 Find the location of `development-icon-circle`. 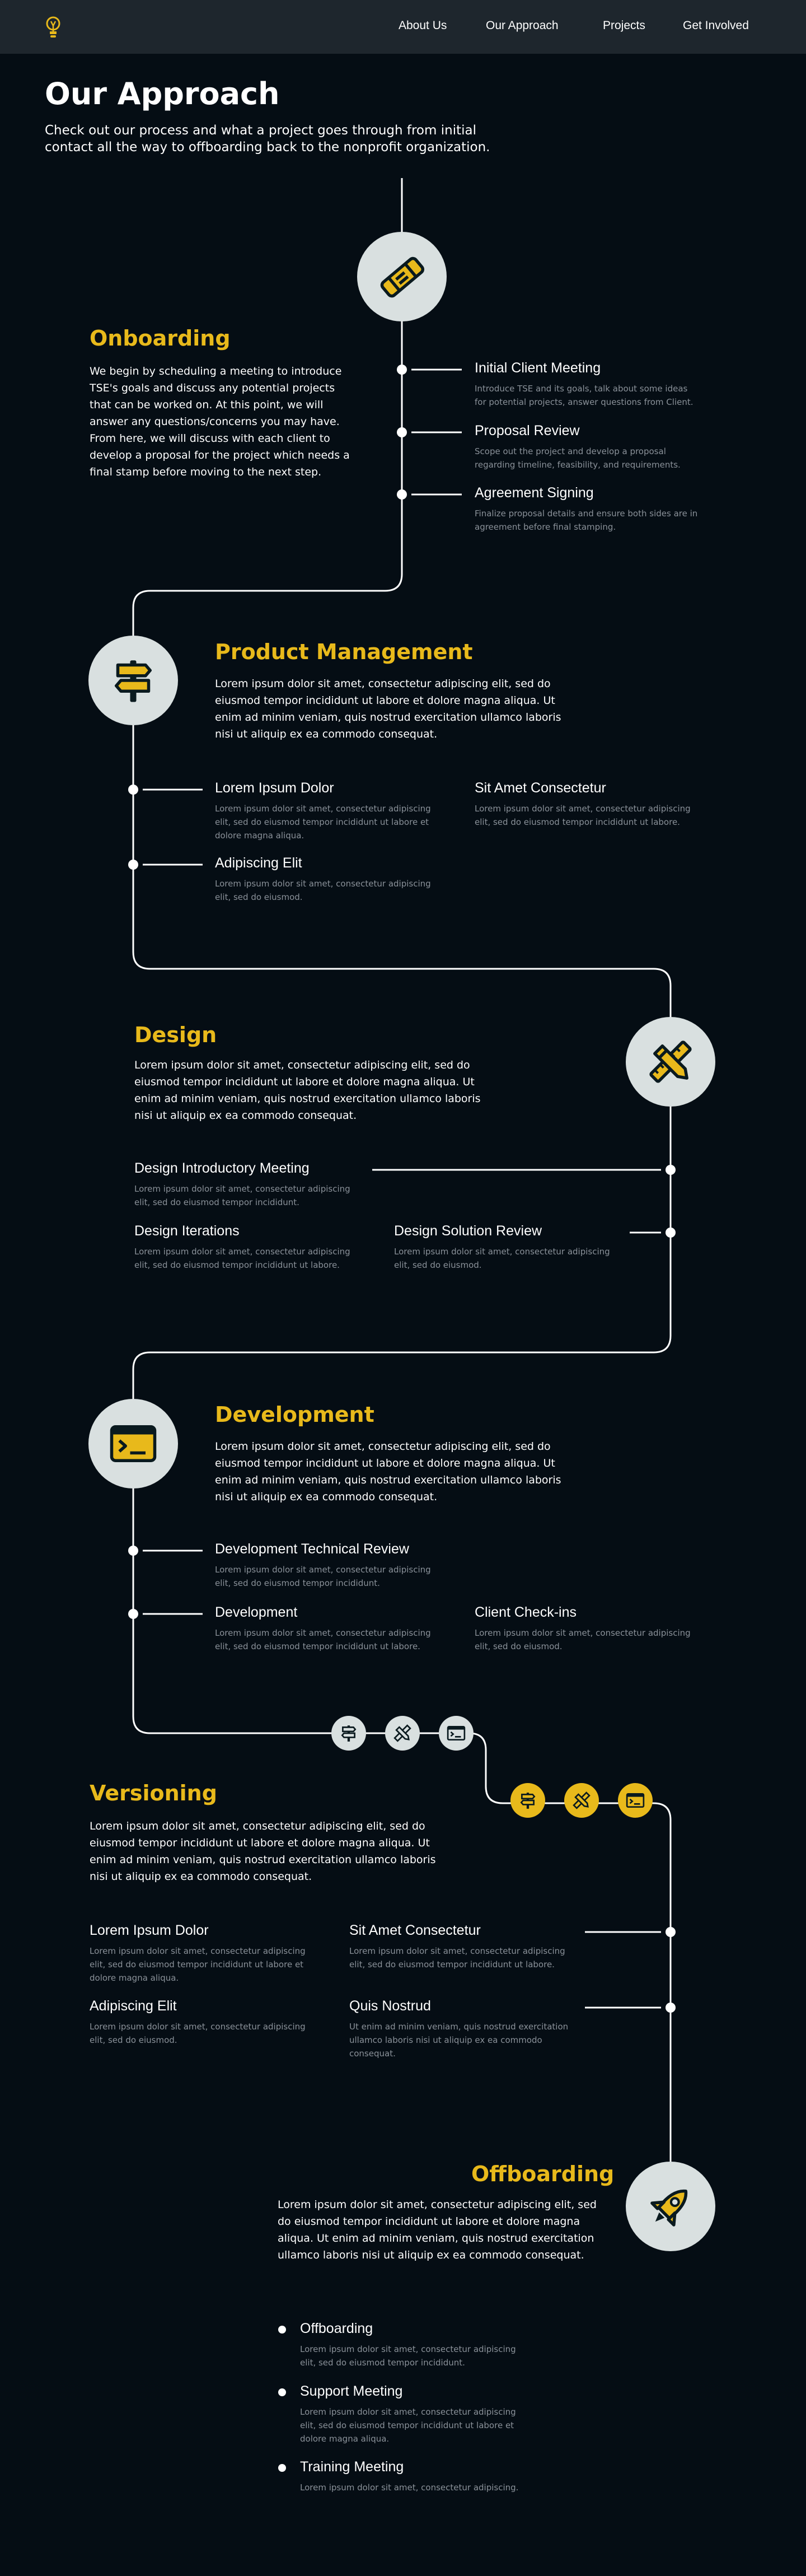

development-icon-circle is located at coordinates (133, 1444).